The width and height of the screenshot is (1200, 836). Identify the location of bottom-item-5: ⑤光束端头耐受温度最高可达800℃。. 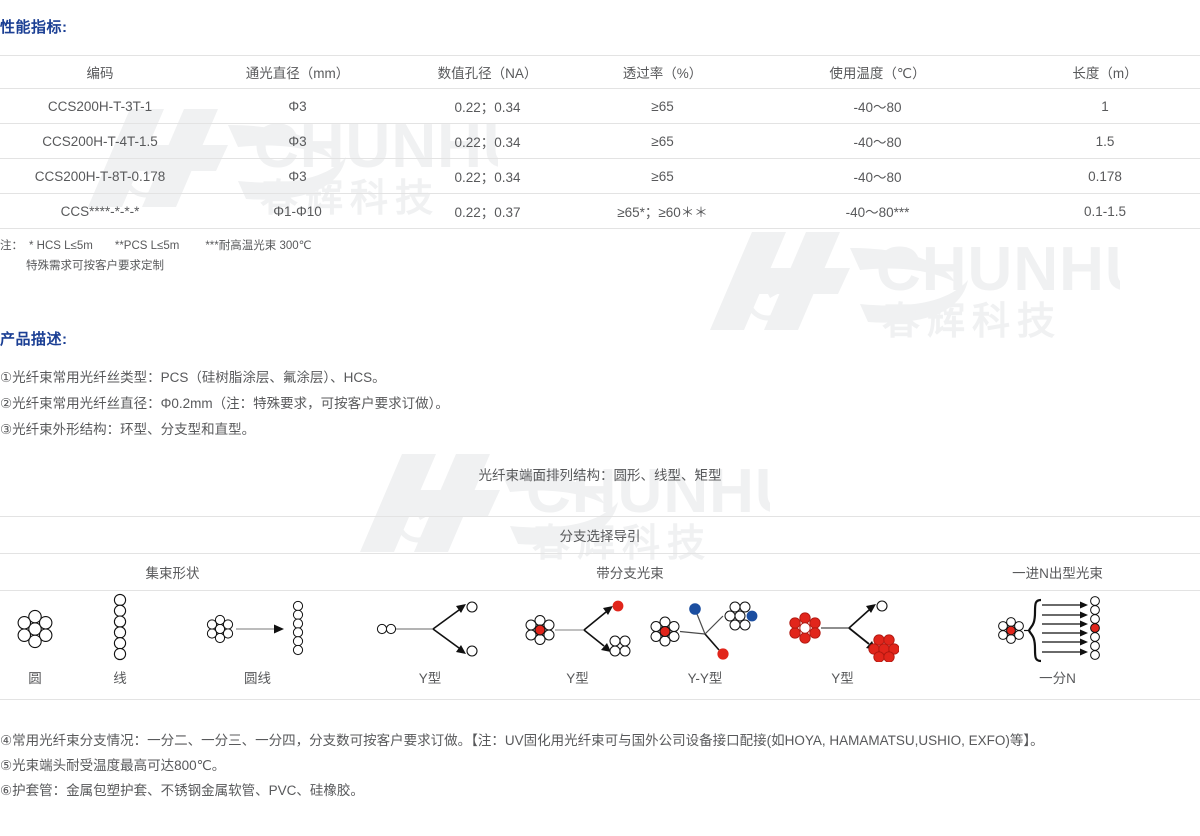
(113, 765).